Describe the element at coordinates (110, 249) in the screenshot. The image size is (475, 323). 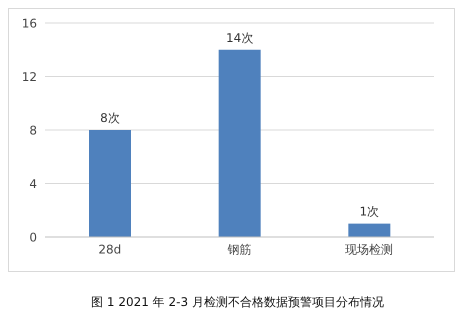
I see `x-tick-label: 28d` at that location.